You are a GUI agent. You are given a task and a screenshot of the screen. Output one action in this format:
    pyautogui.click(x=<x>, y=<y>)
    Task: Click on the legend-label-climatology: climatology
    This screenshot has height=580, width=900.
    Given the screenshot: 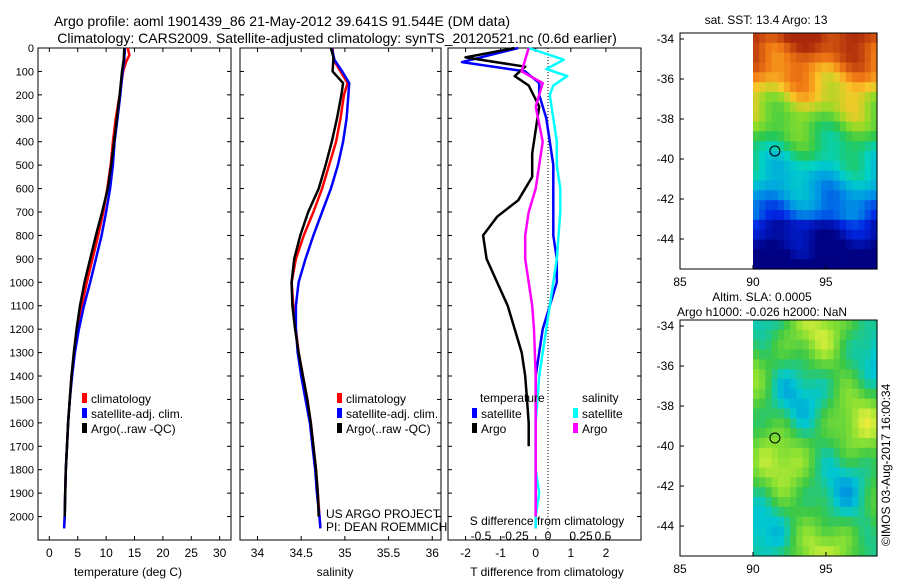 What is the action you would take?
    pyautogui.click(x=121, y=399)
    